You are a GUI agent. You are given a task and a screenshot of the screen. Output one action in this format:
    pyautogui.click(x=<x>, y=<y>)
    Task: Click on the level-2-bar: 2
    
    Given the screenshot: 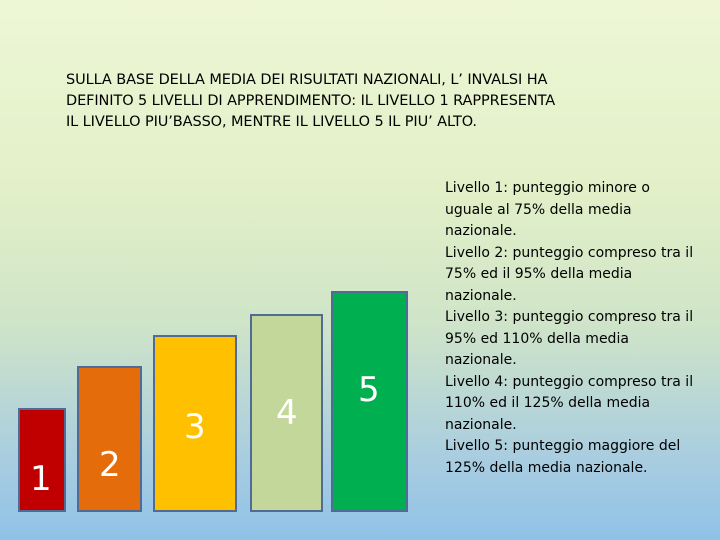 What is the action you would take?
    pyautogui.click(x=109, y=439)
    